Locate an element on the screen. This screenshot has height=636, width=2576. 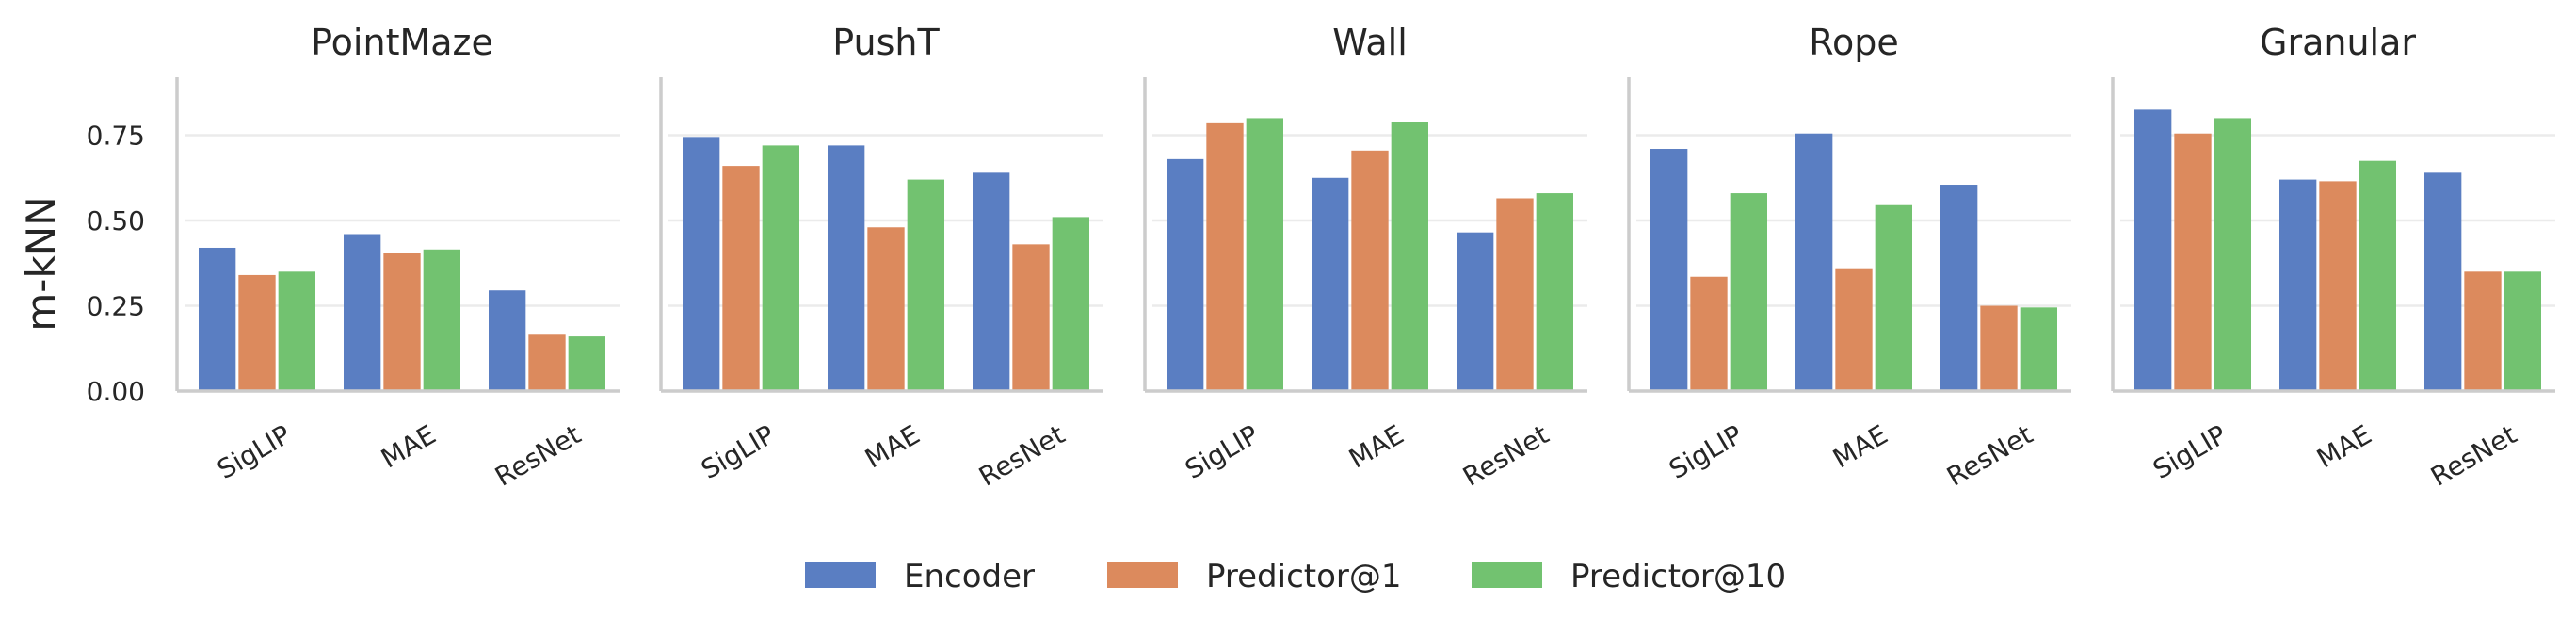
legend: Encoder Predictor@1 Predictor@10 is located at coordinates (1295, 576).